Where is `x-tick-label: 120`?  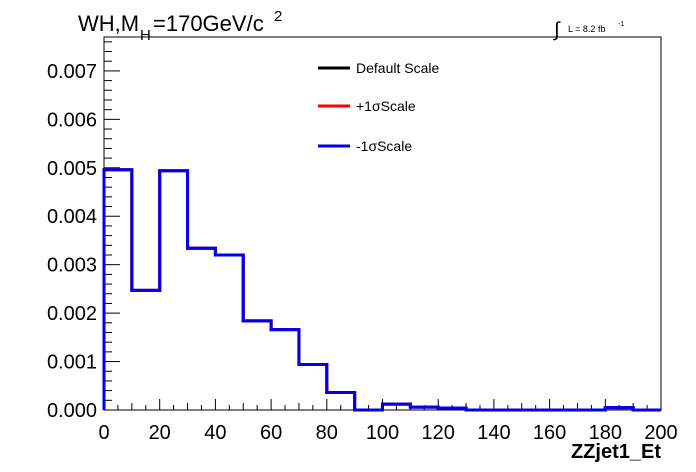
x-tick-label: 120 is located at coordinates (438, 433).